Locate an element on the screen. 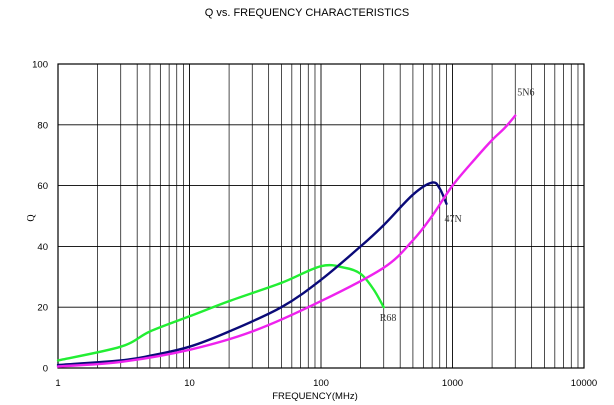 The width and height of the screenshot is (614, 405). series-line-r68 is located at coordinates (220, 312).